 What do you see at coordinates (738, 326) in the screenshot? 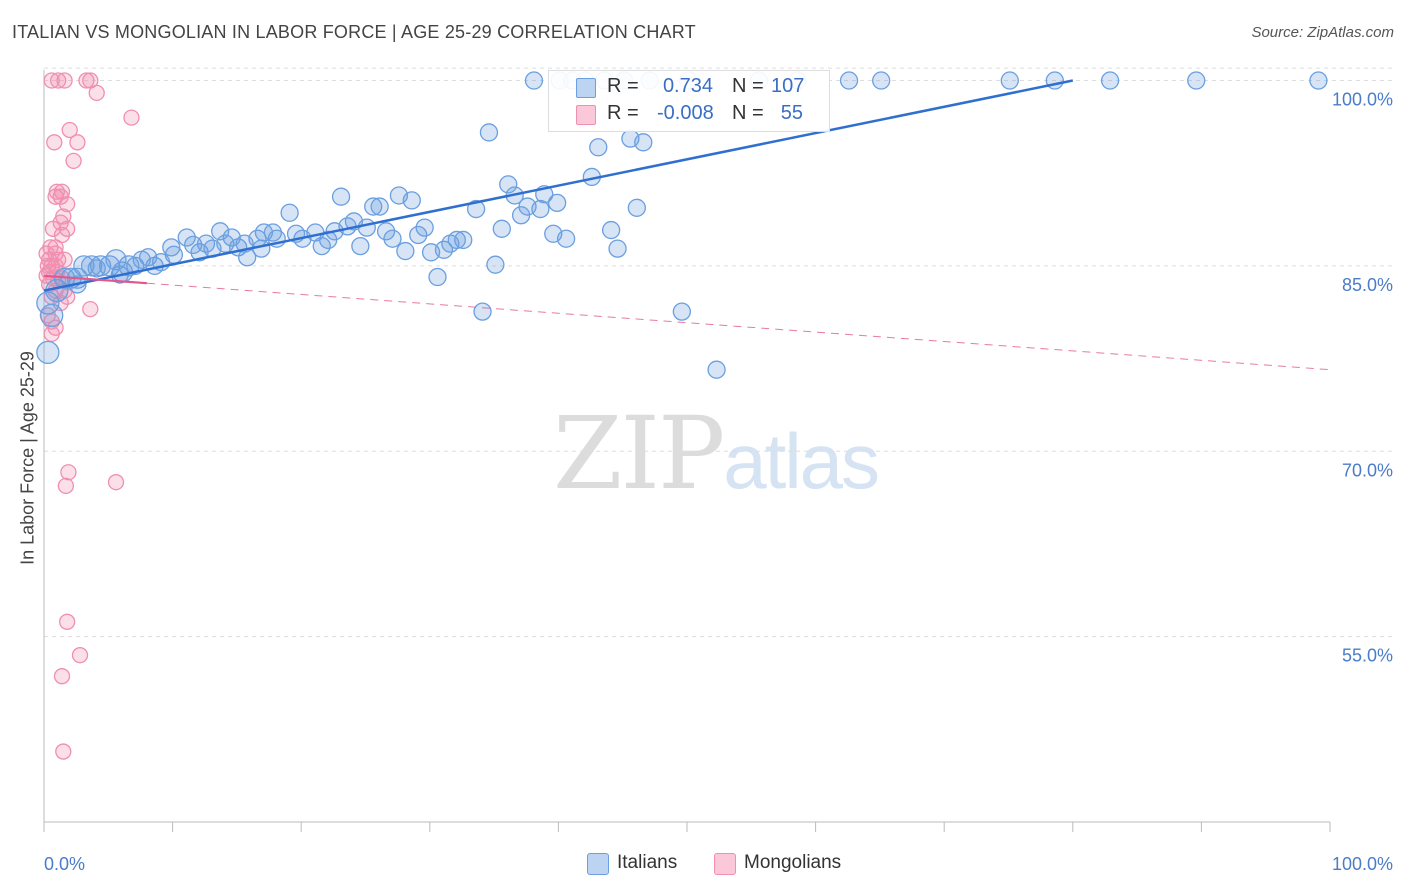
I see `mongolians-trend-dashed` at bounding box center [738, 326].